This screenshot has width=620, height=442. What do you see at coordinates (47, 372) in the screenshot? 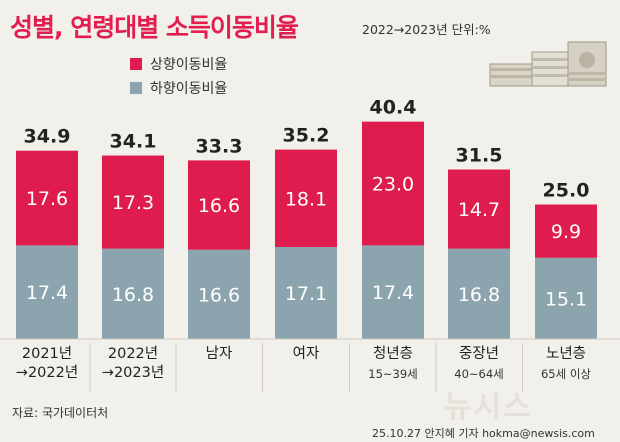
I see `category-label-0-1: →2022년` at bounding box center [47, 372].